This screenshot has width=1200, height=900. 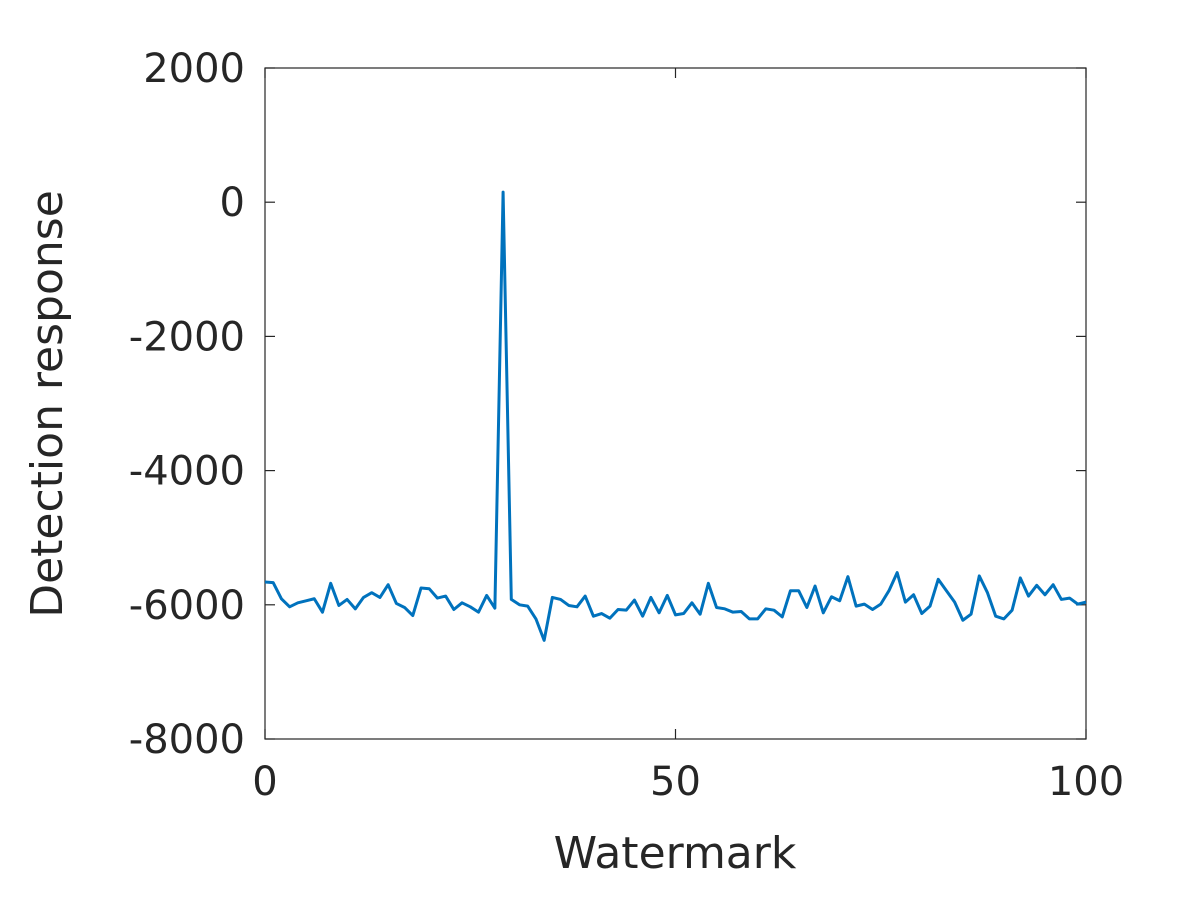 I want to click on x-tick-label: 100, so click(x=1086, y=782).